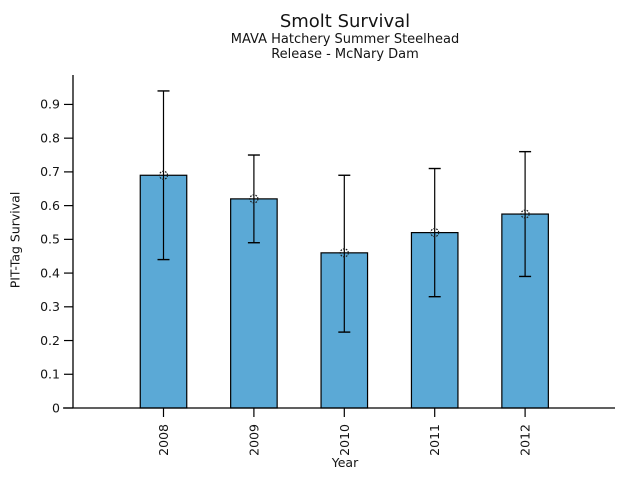  Describe the element at coordinates (254, 199) in the screenshot. I see `point-marker-2009` at that location.